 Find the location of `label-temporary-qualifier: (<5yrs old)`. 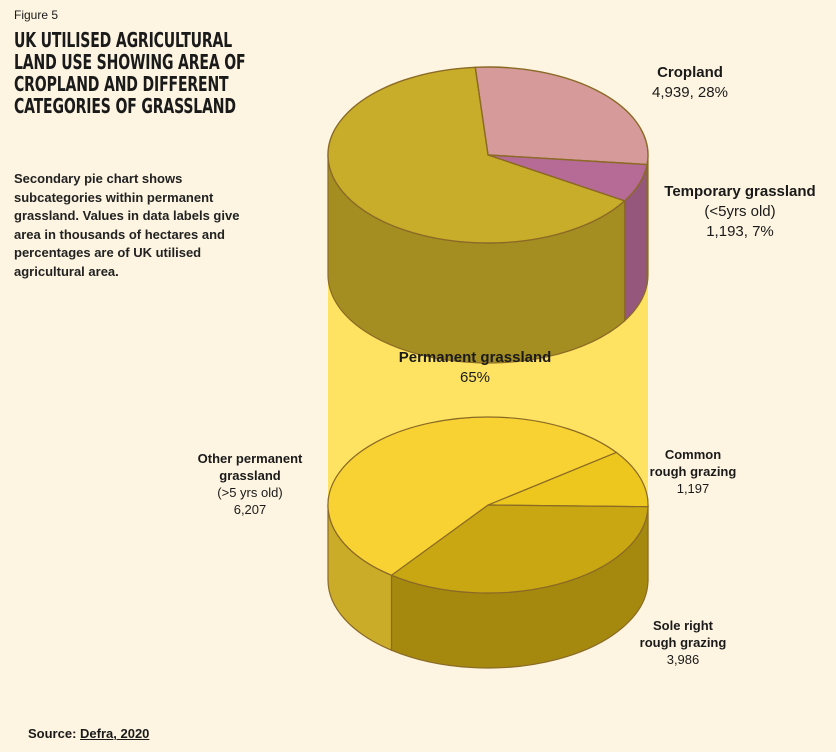

label-temporary-qualifier: (<5yrs old) is located at coordinates (740, 211).